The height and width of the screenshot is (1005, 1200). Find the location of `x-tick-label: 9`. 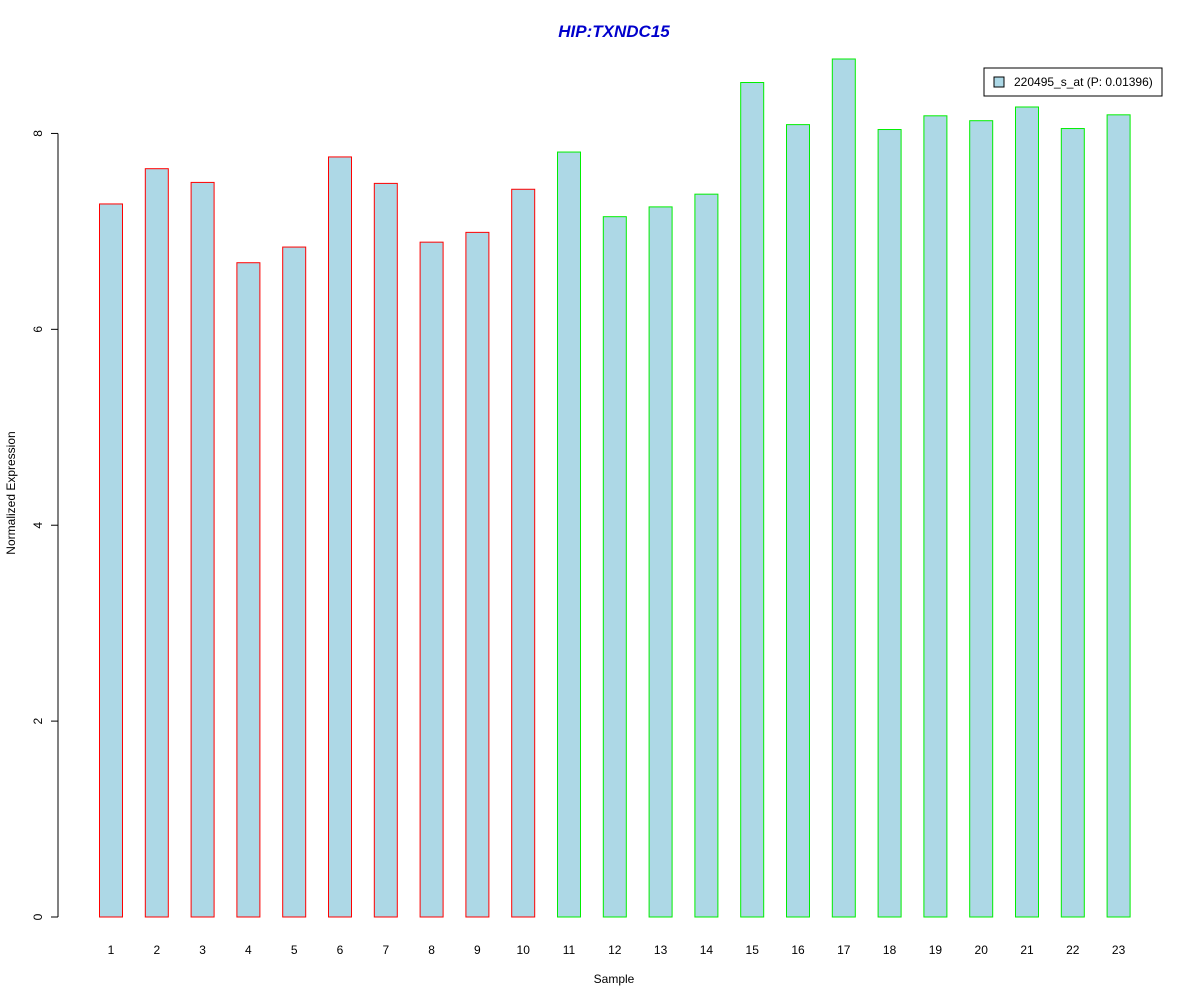

x-tick-label: 9 is located at coordinates (477, 950).